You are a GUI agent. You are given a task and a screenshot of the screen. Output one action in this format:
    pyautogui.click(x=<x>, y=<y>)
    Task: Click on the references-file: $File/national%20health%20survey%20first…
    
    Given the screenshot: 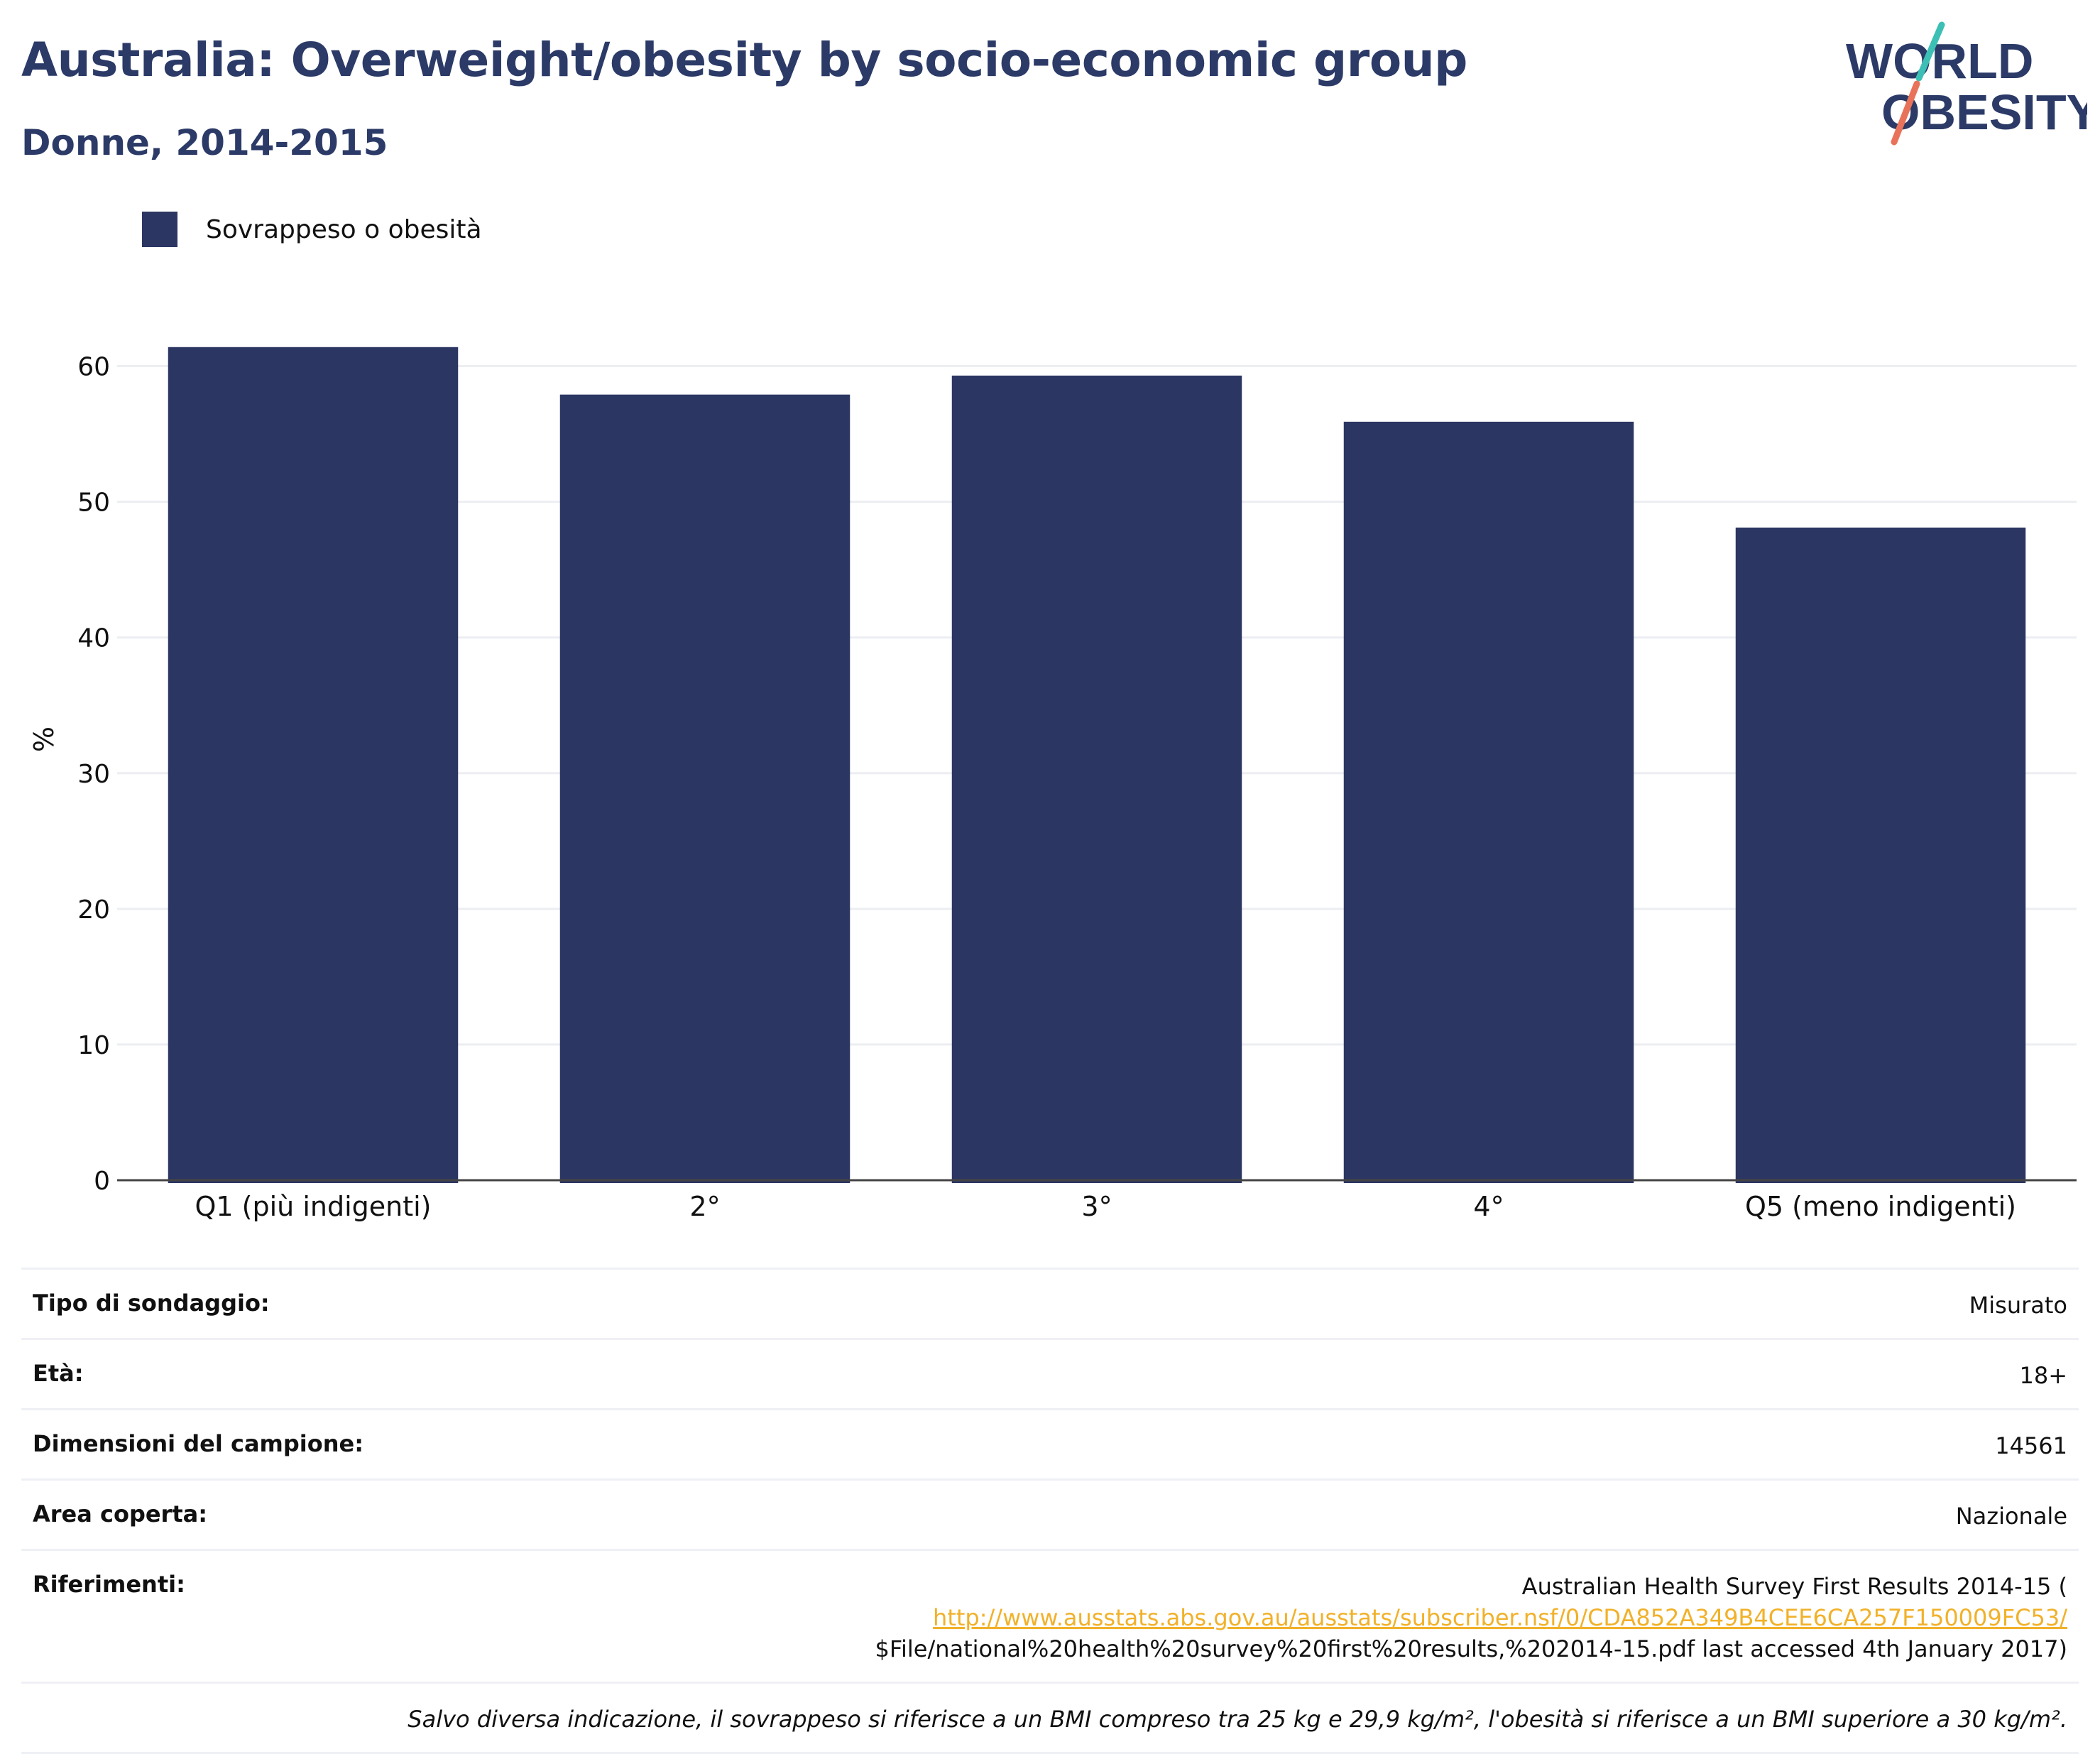 What is the action you would take?
    pyautogui.click(x=1471, y=1648)
    